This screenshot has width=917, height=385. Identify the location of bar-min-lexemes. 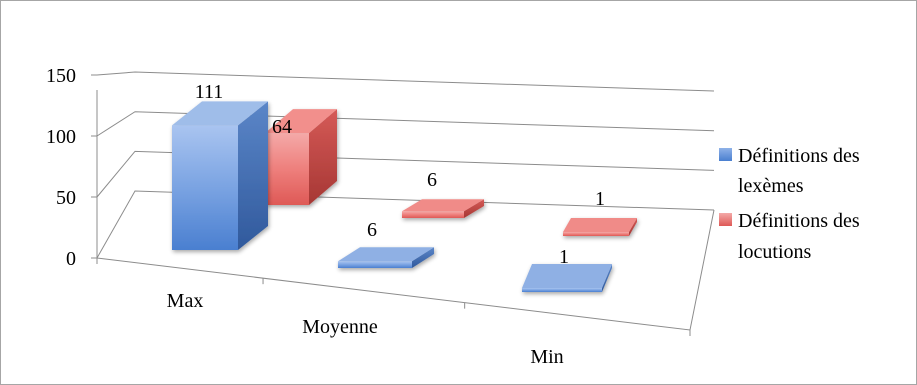
(567, 278).